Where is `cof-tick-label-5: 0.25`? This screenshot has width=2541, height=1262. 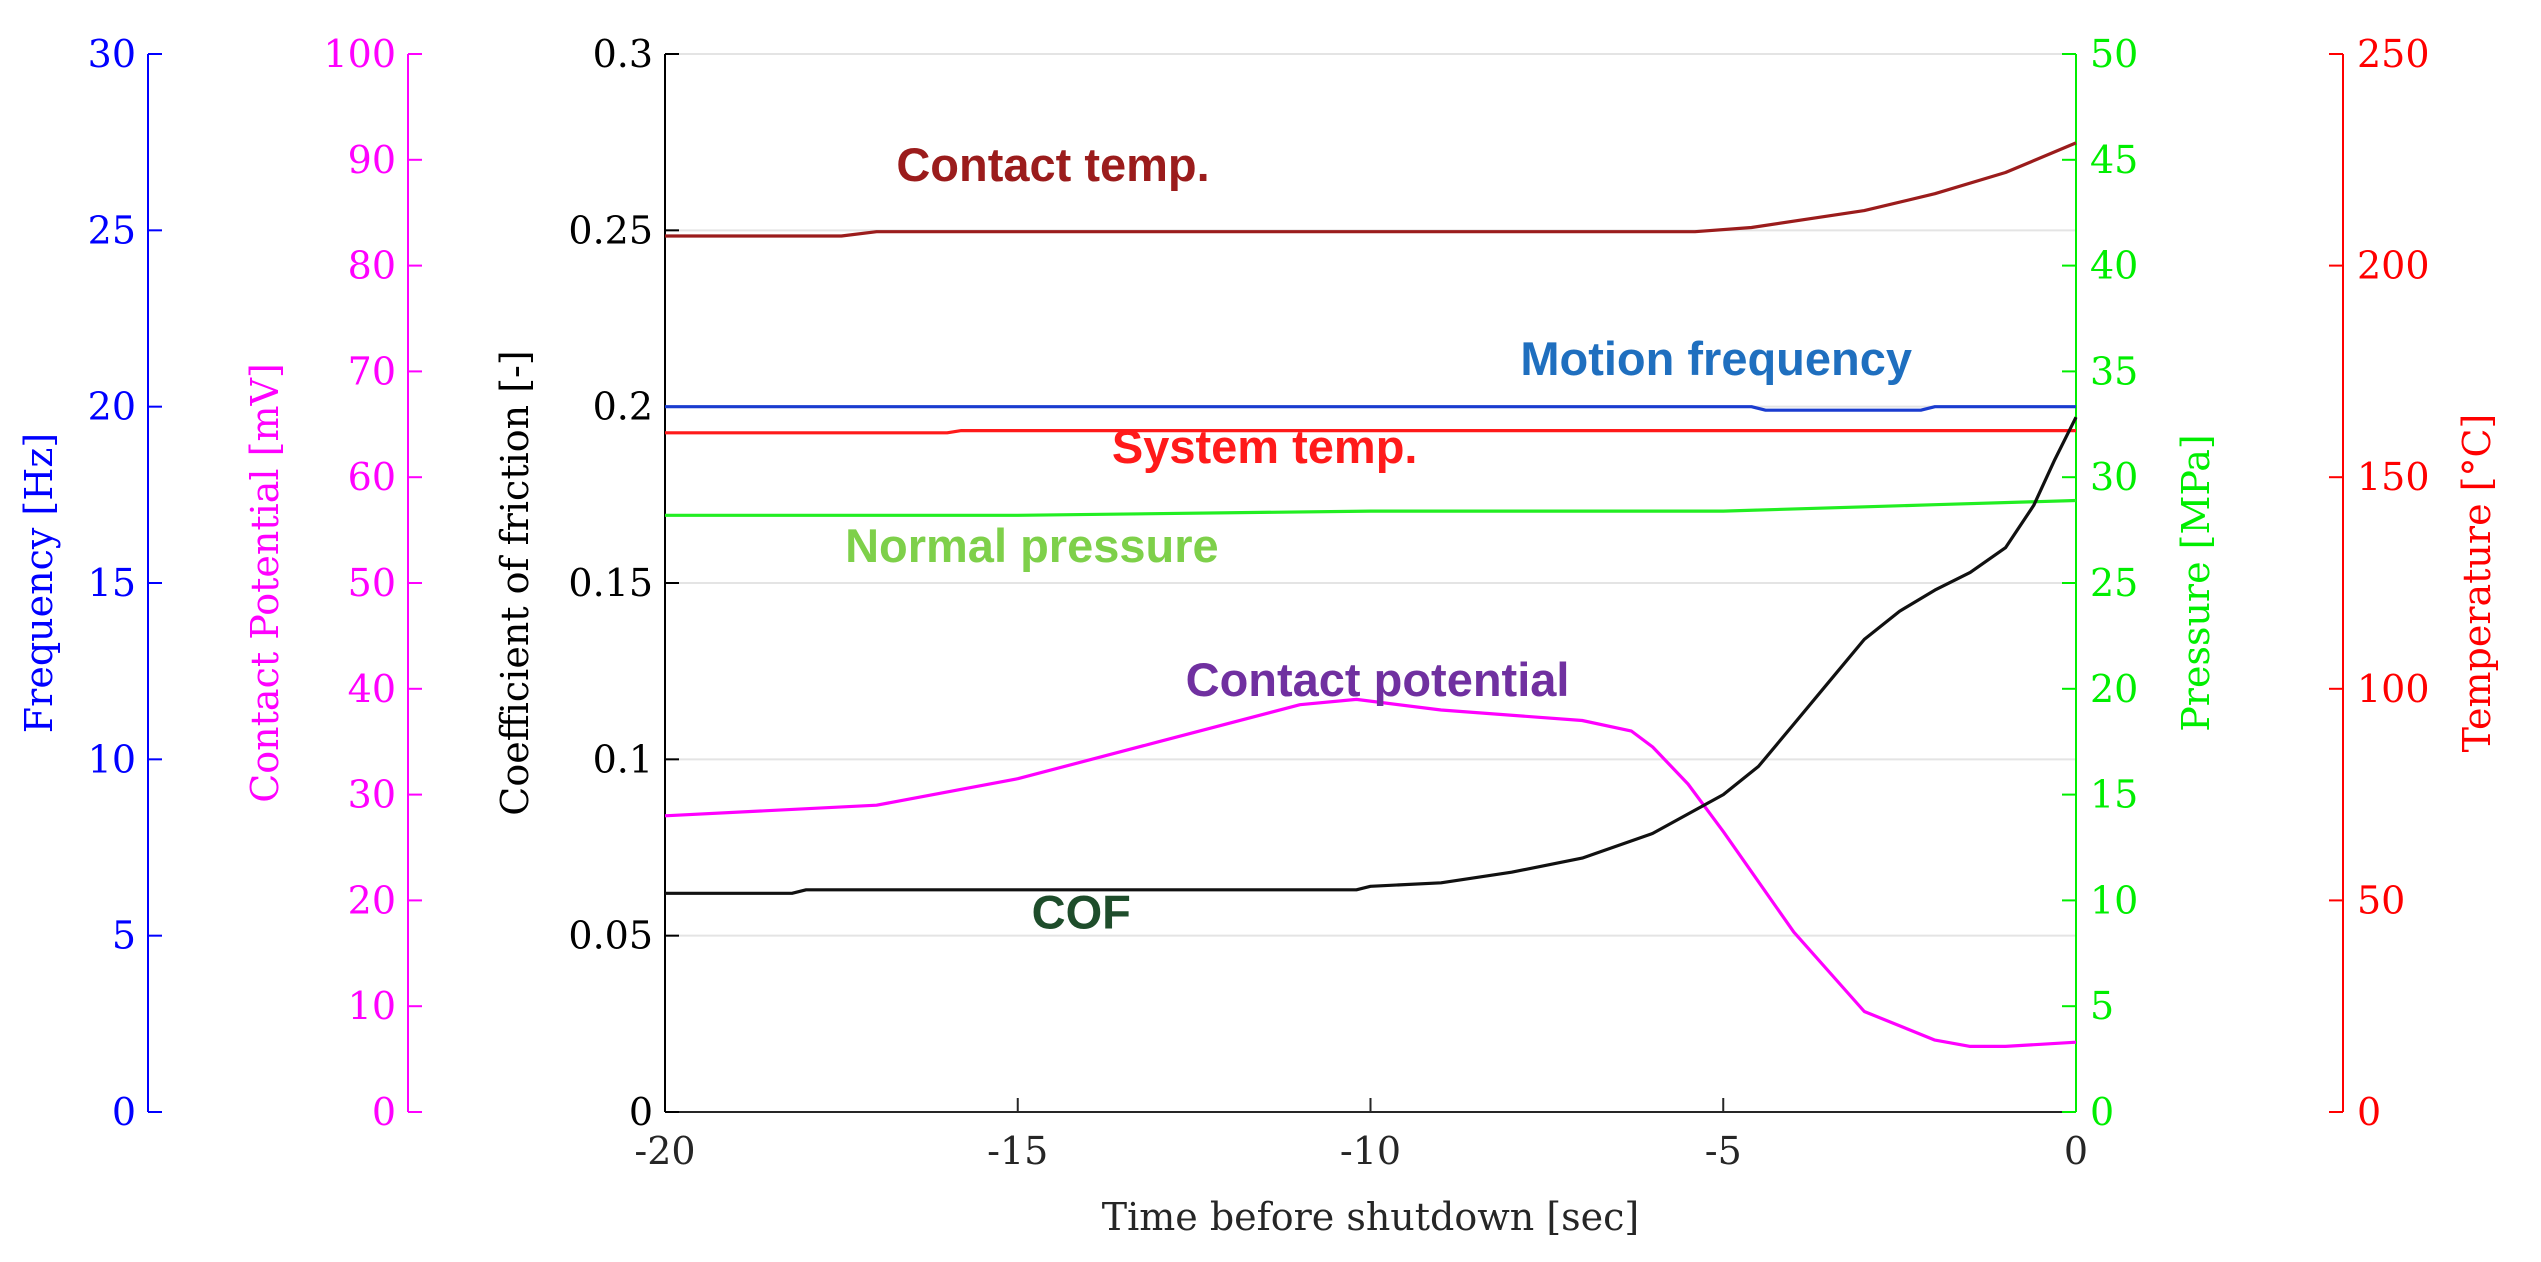
cof-tick-label-5: 0.25 is located at coordinates (610, 230).